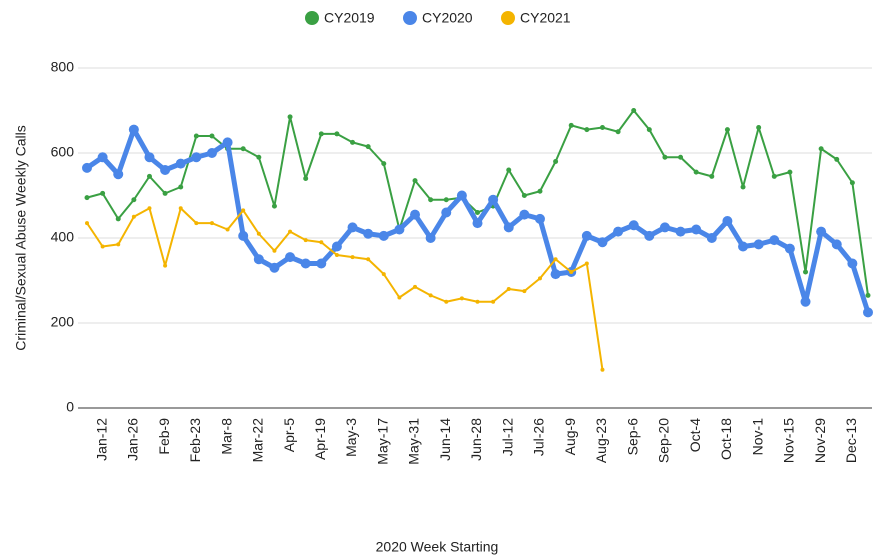 The height and width of the screenshot is (557, 874). Describe the element at coordinates (164, 436) in the screenshot. I see `x-tick-label: Feb-9` at that location.